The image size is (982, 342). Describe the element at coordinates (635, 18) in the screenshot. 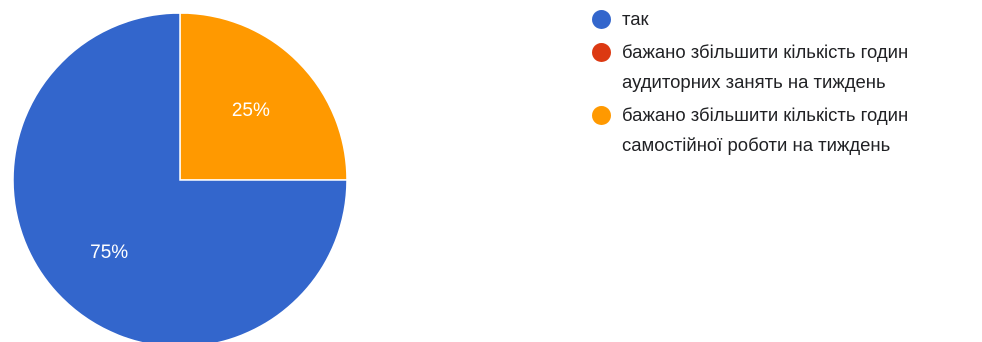

I see `legend-label-tak: так` at that location.